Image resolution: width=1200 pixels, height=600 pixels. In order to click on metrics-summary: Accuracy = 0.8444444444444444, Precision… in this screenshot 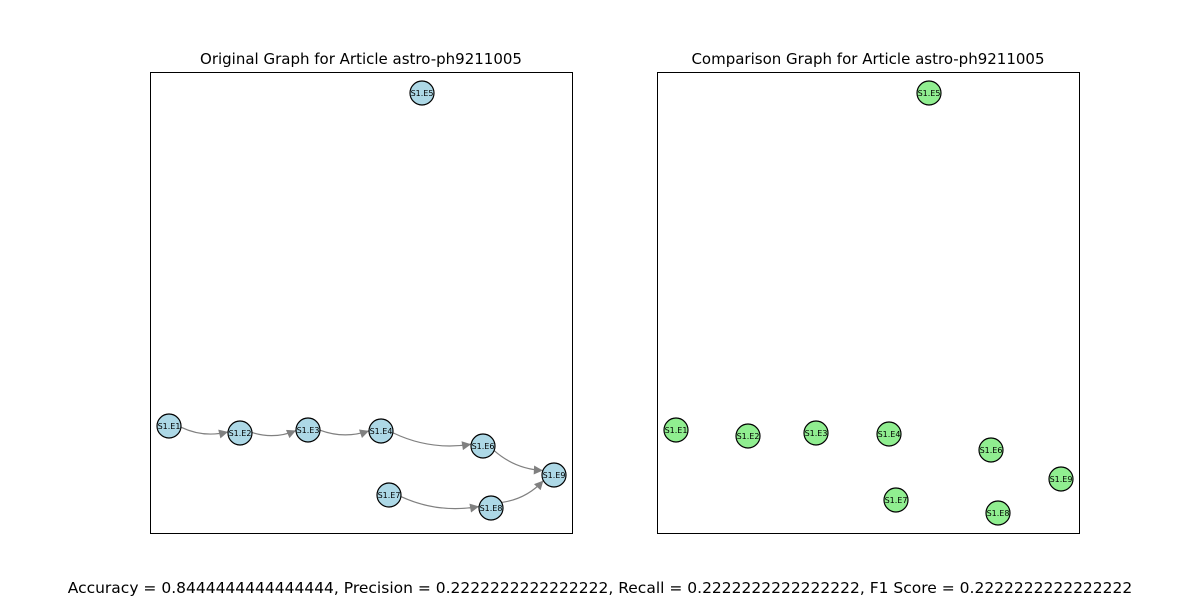, I will do `click(600, 588)`.